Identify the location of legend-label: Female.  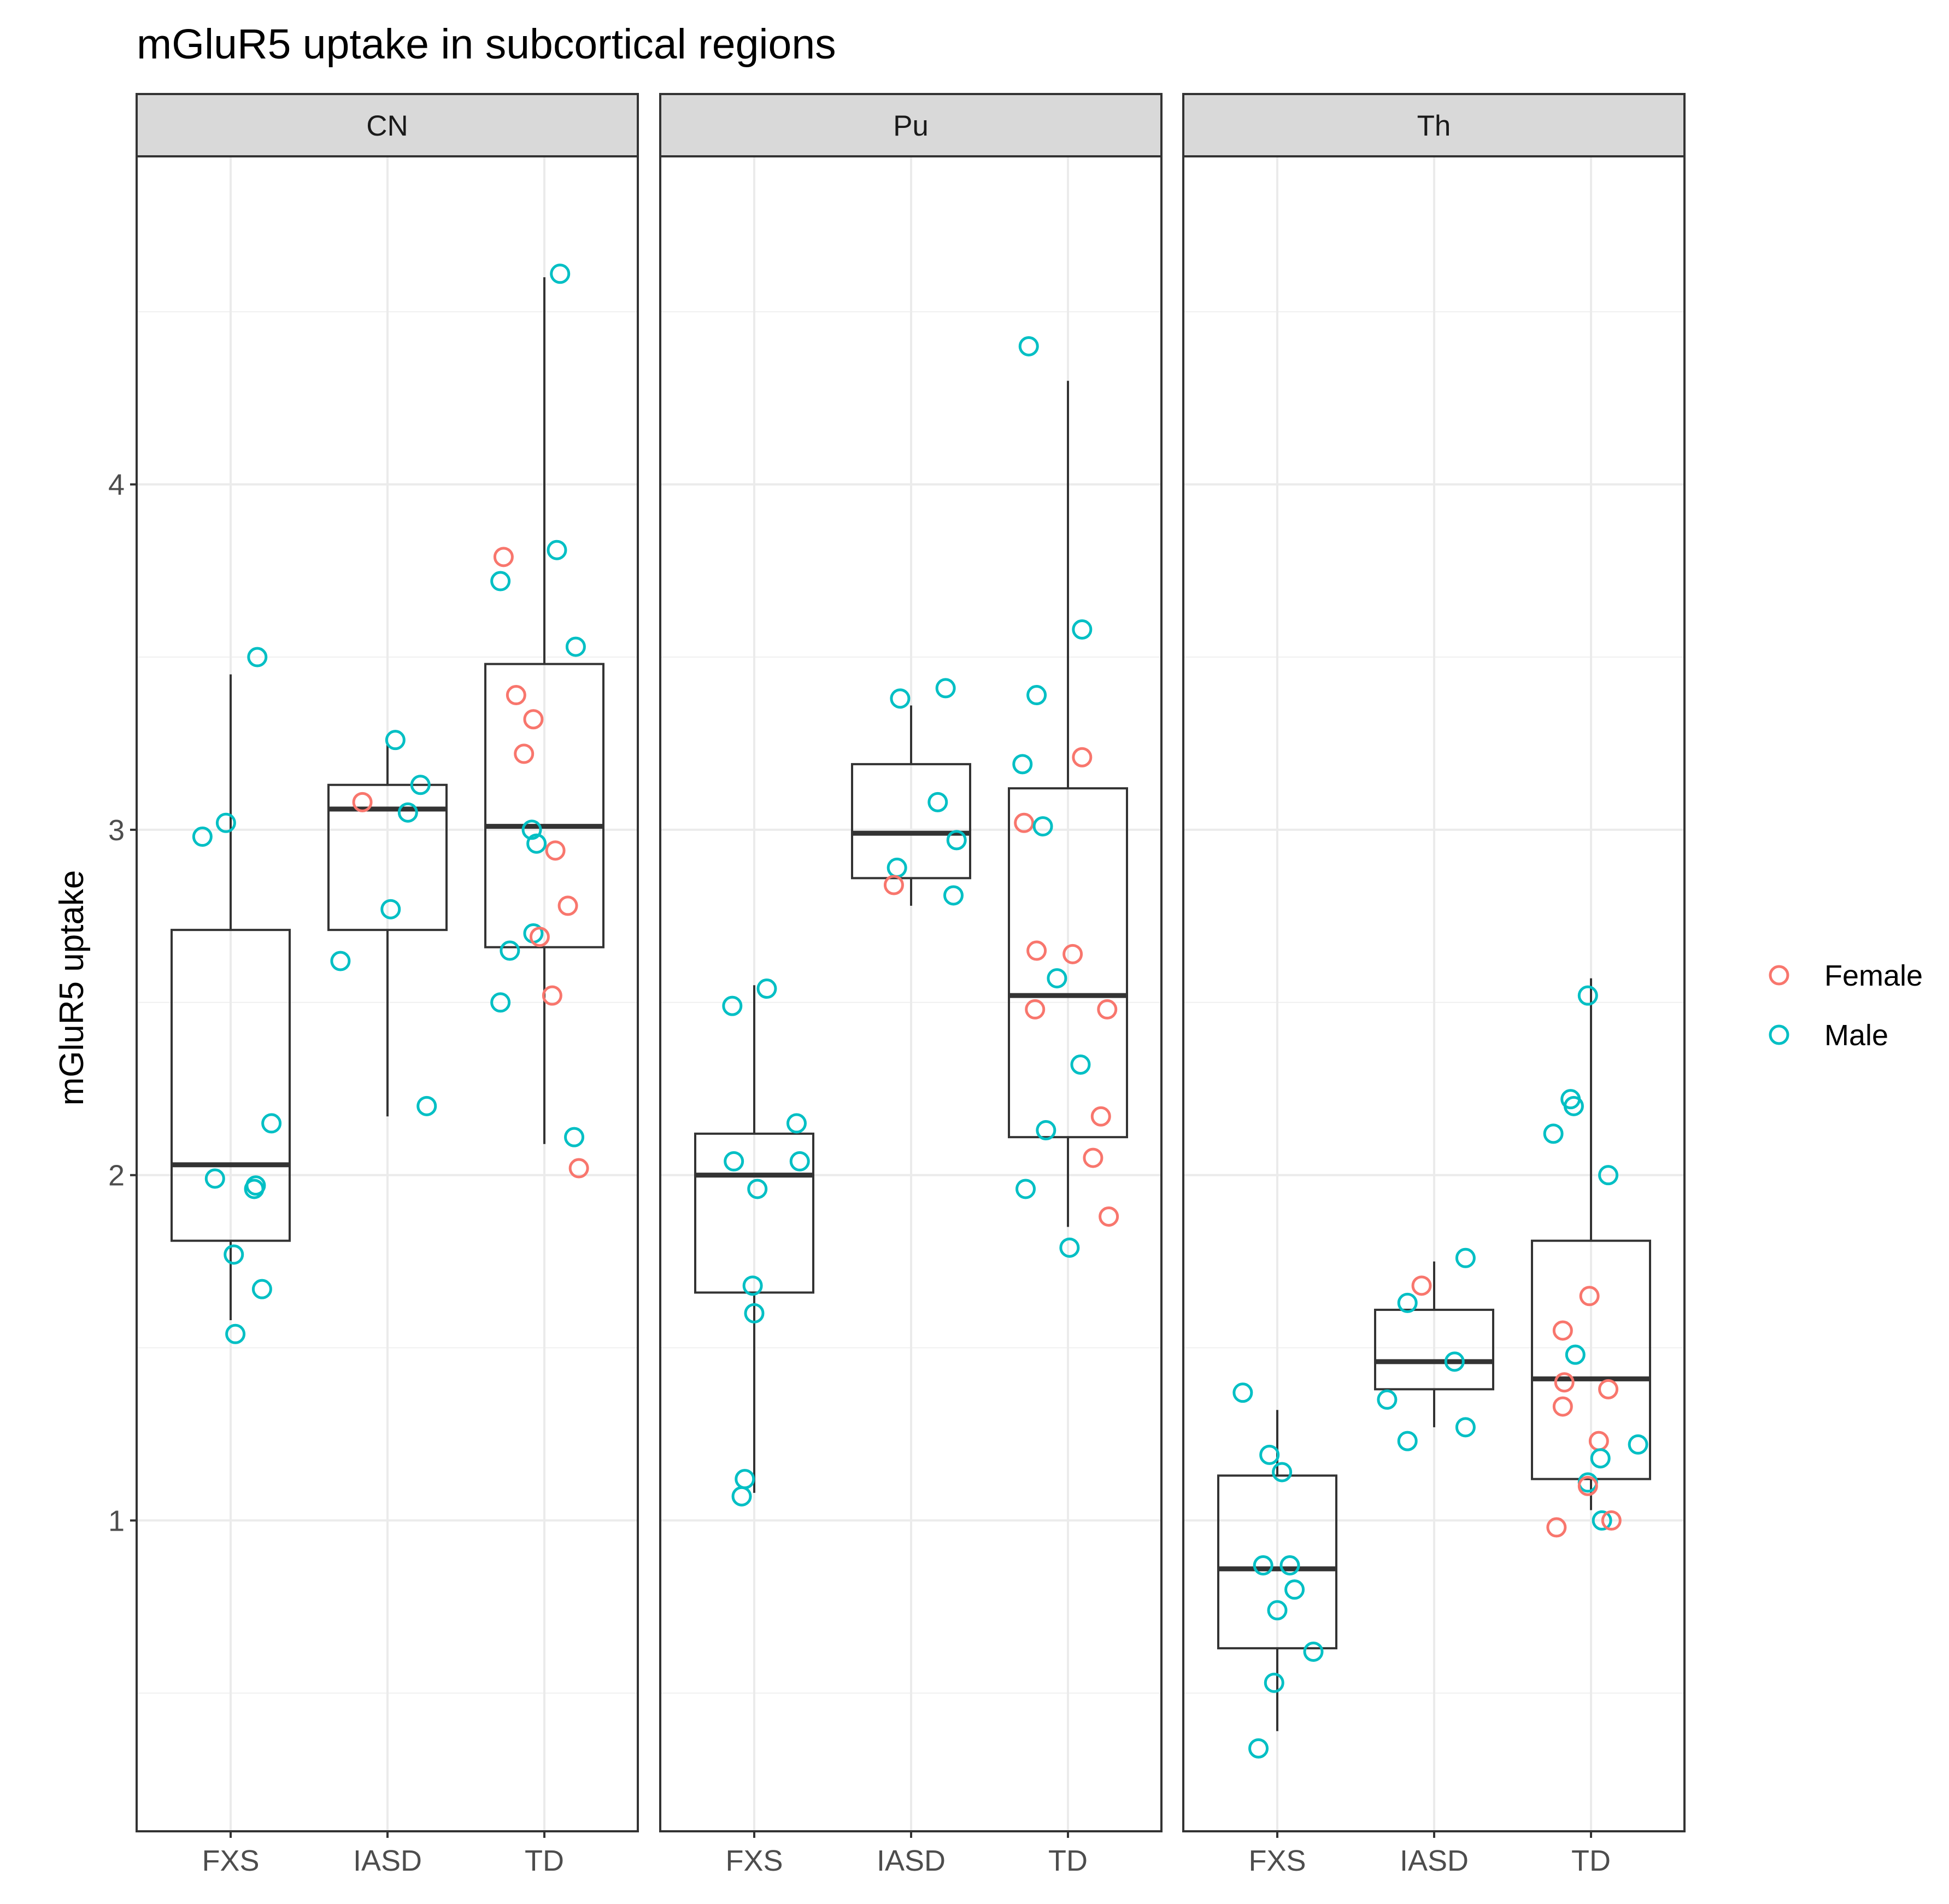
(1873, 975).